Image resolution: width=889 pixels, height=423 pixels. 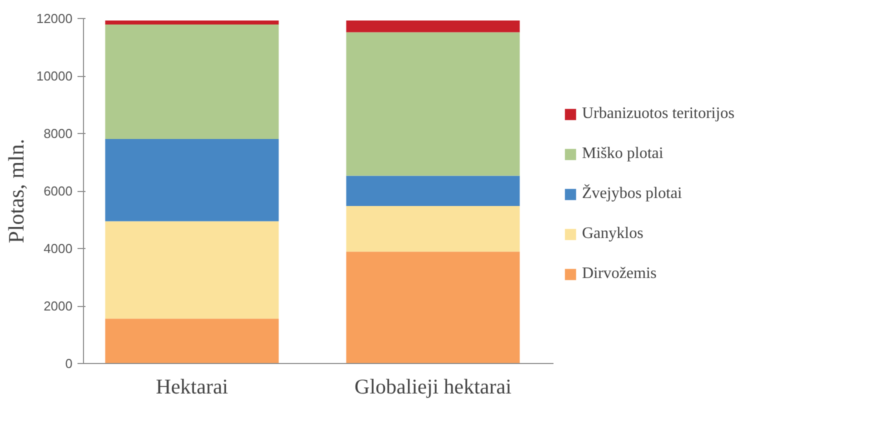 What do you see at coordinates (619, 274) in the screenshot?
I see `legend-label: Dirvožemis` at bounding box center [619, 274].